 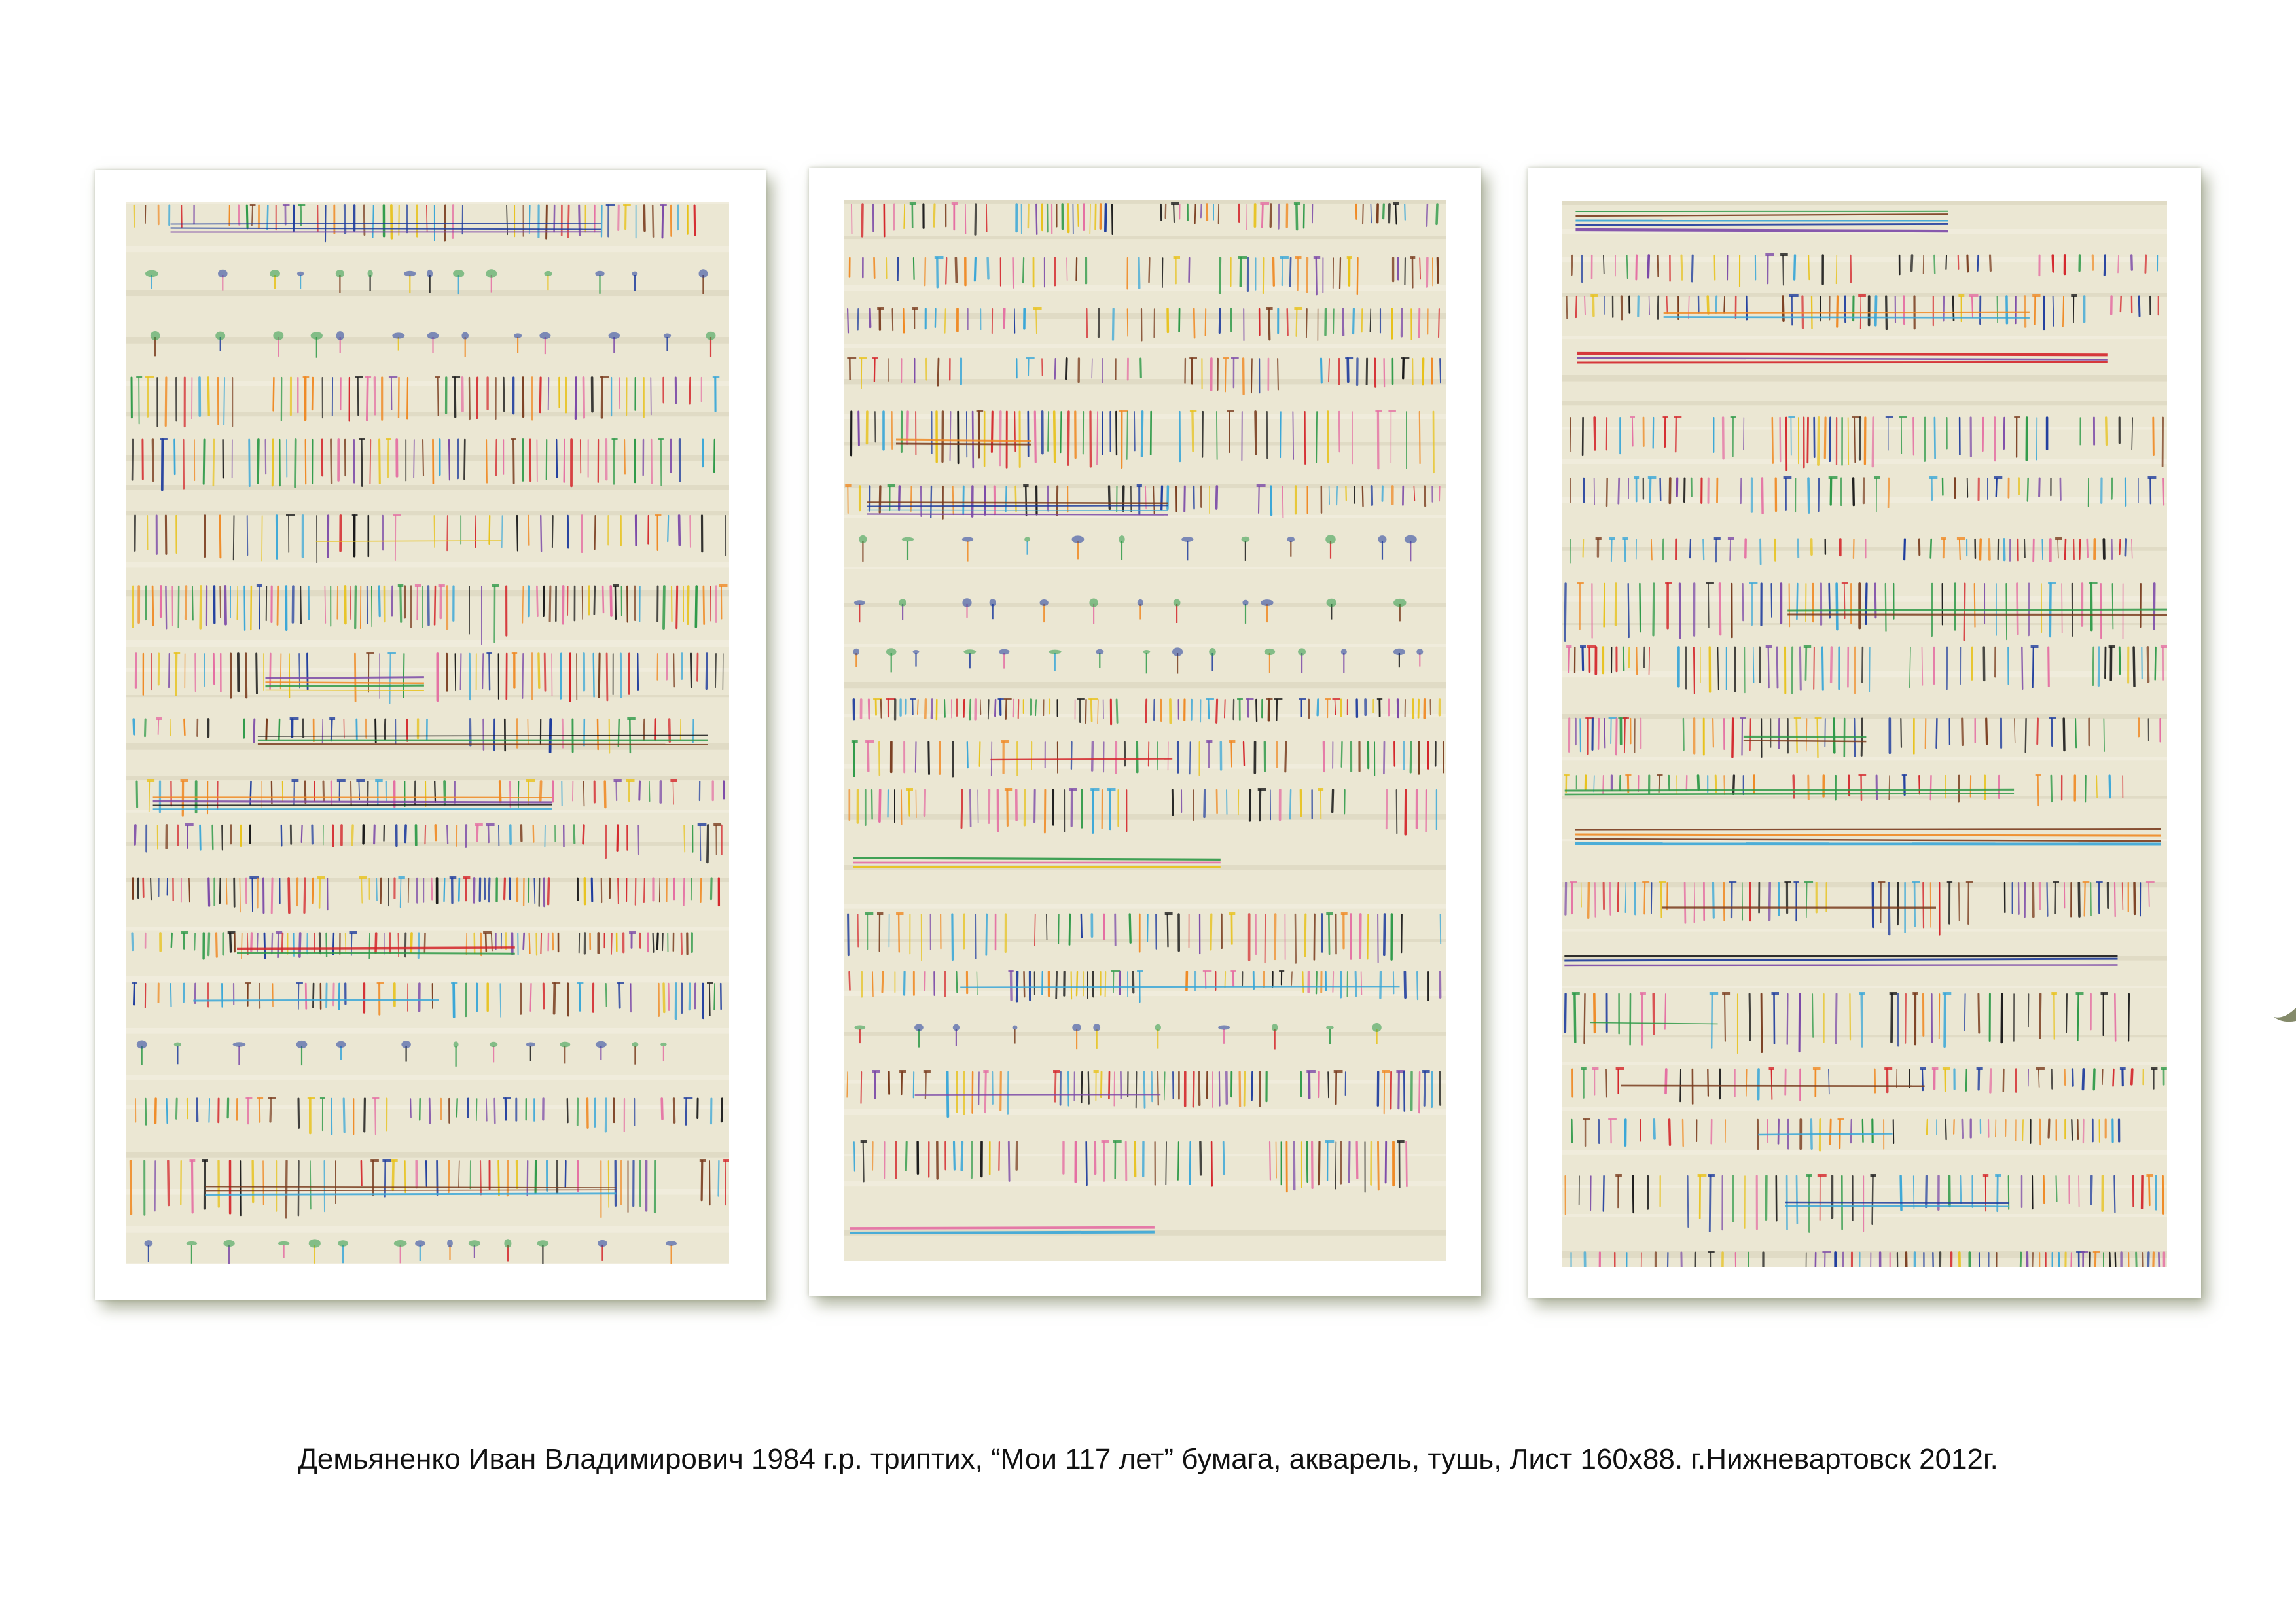 I want to click on page-edge-mark, so click(x=2285, y=1015).